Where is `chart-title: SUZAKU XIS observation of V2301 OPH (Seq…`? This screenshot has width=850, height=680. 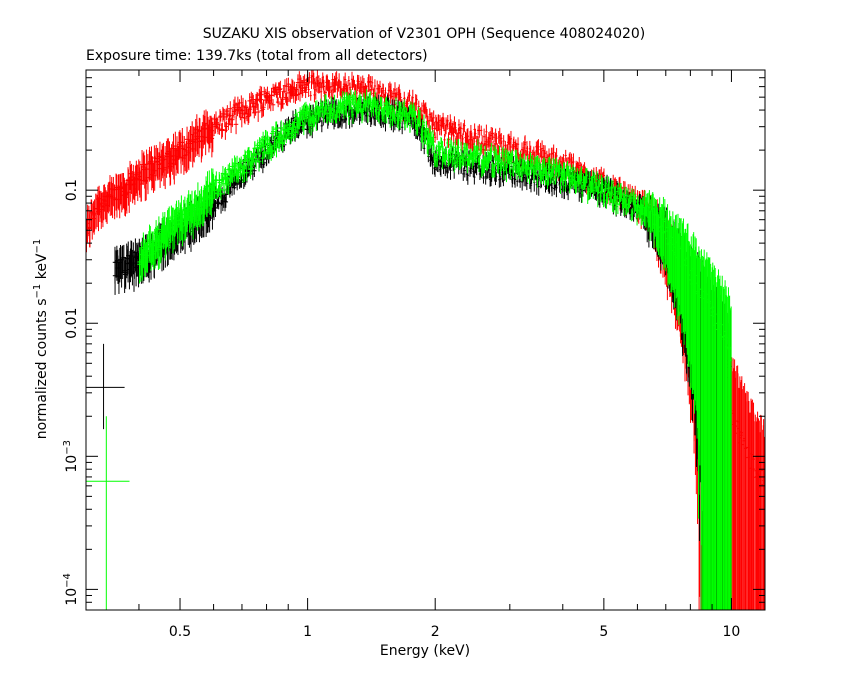 chart-title: SUZAKU XIS observation of V2301 OPH (Seq… is located at coordinates (424, 34).